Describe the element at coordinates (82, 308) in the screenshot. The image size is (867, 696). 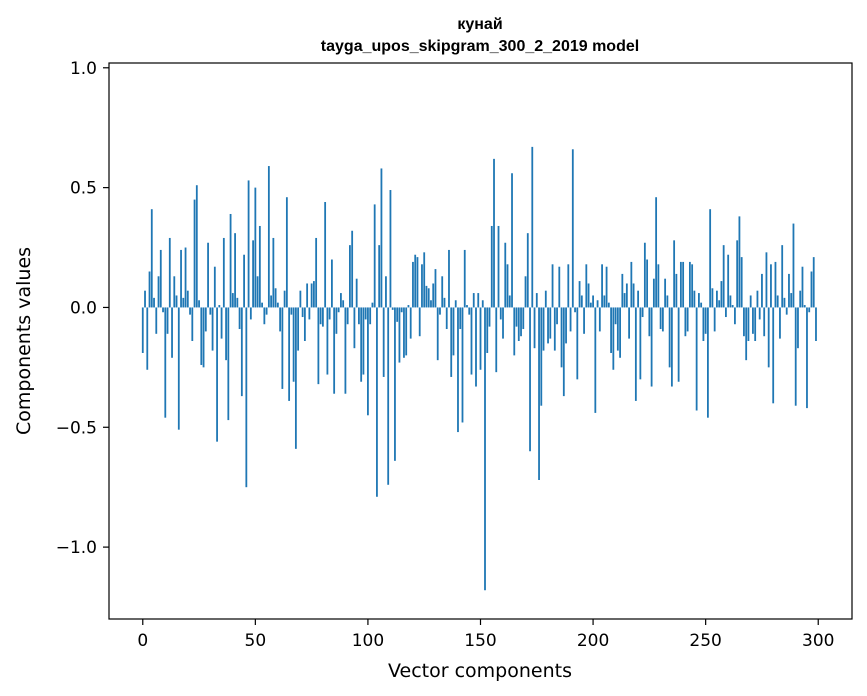
I see `y-axis: 1.0 0.5 0.0 −0.5 −1.0` at that location.